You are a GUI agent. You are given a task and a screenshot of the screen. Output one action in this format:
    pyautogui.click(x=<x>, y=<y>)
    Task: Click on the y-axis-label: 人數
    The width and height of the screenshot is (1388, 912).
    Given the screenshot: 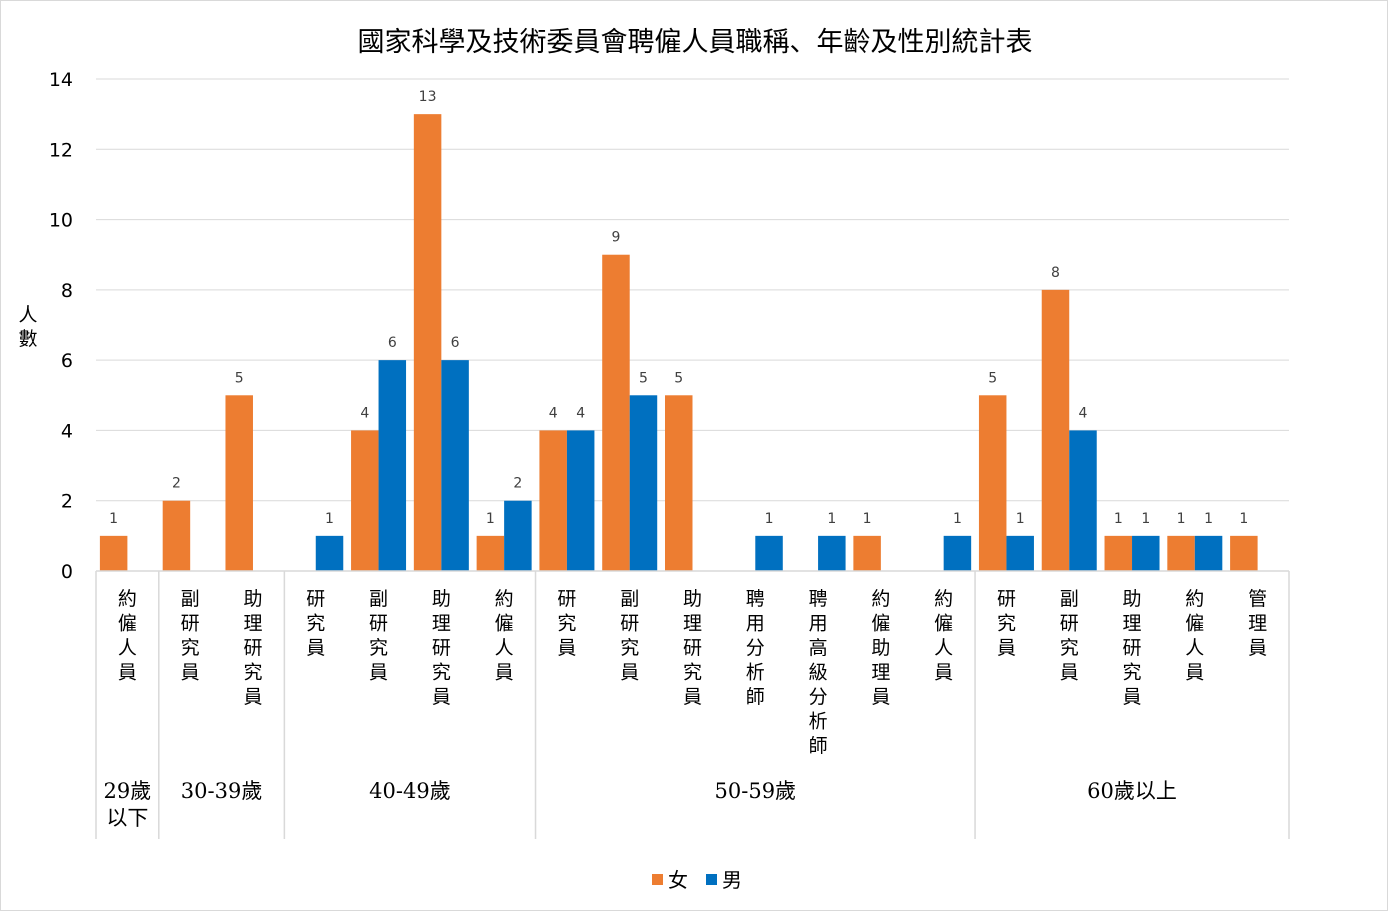 What is the action you would take?
    pyautogui.click(x=27, y=327)
    